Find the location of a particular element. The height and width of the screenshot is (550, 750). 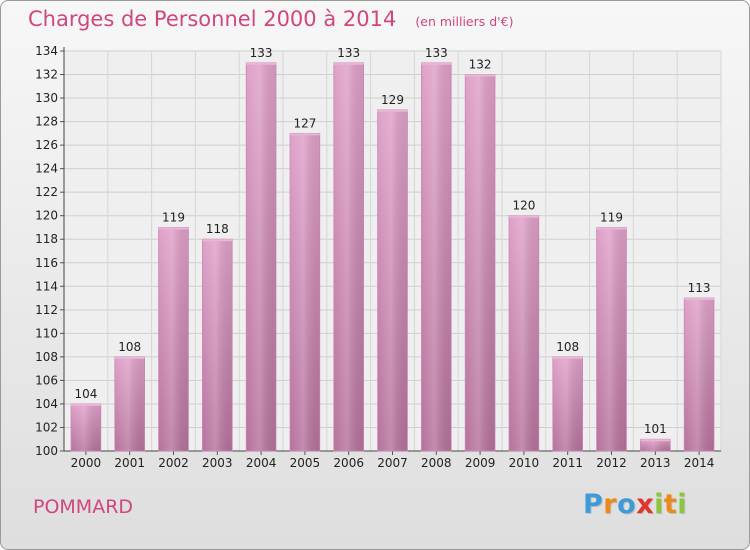

x-tick-label: 2007 is located at coordinates (392, 463).